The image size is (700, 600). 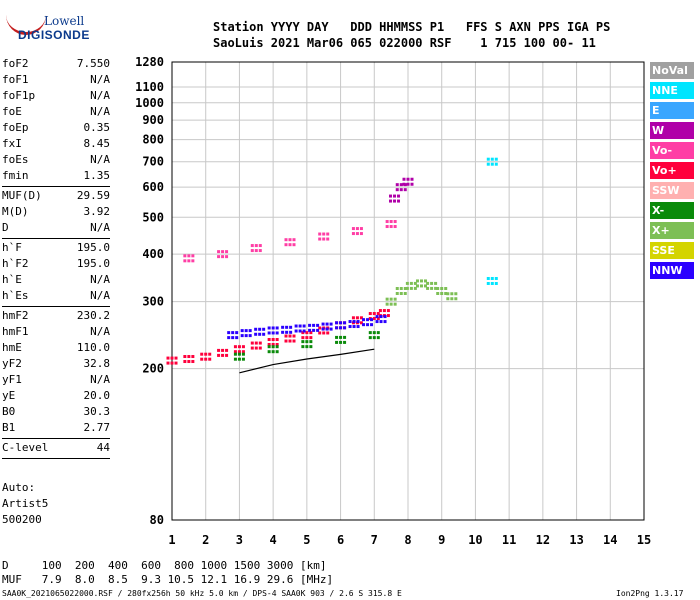 What do you see at coordinates (56, 296) in the screenshot?
I see `param-row: h`Es N/A` at bounding box center [56, 296].